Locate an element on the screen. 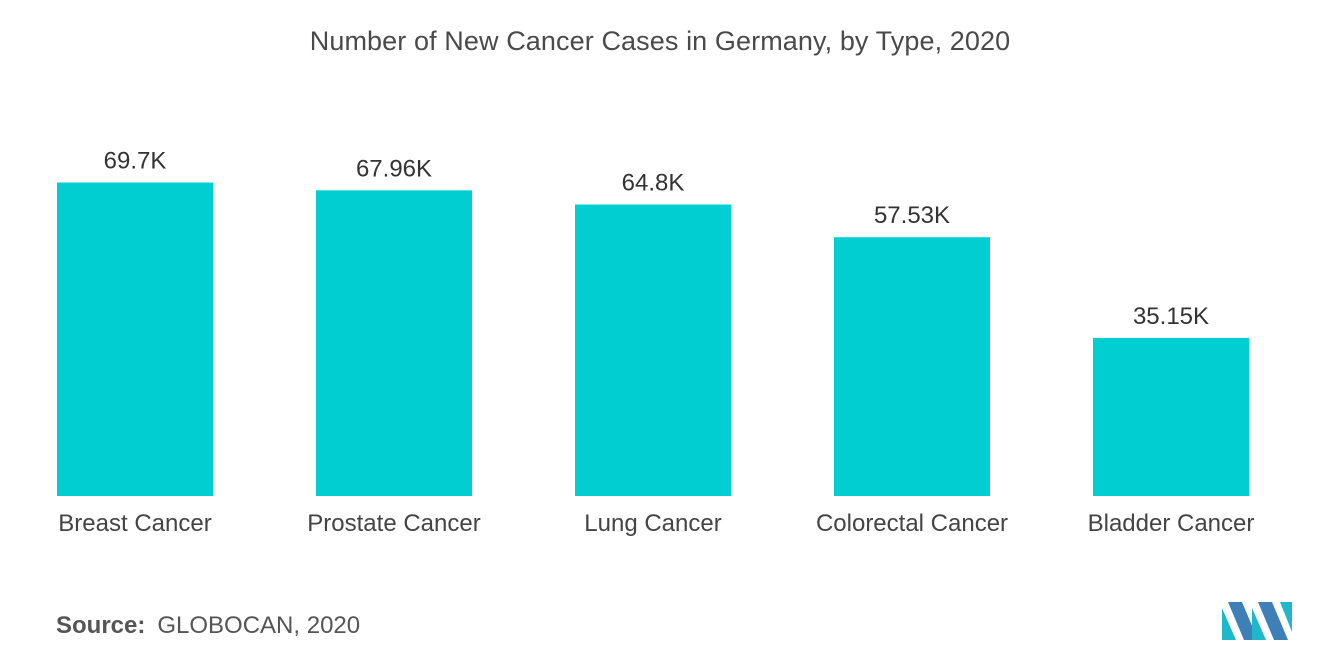 The image size is (1320, 665). data-label: 69.7K is located at coordinates (135, 161).